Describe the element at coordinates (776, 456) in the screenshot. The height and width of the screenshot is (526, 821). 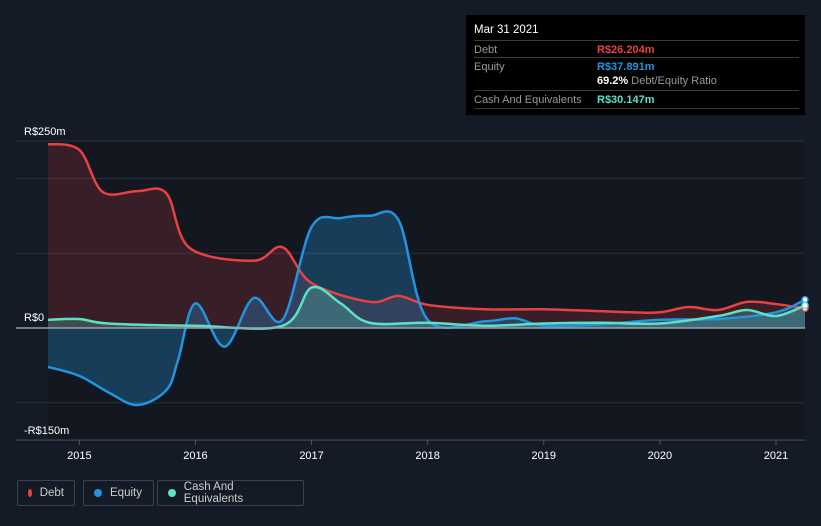
I see `x-tick-label: 2021` at that location.